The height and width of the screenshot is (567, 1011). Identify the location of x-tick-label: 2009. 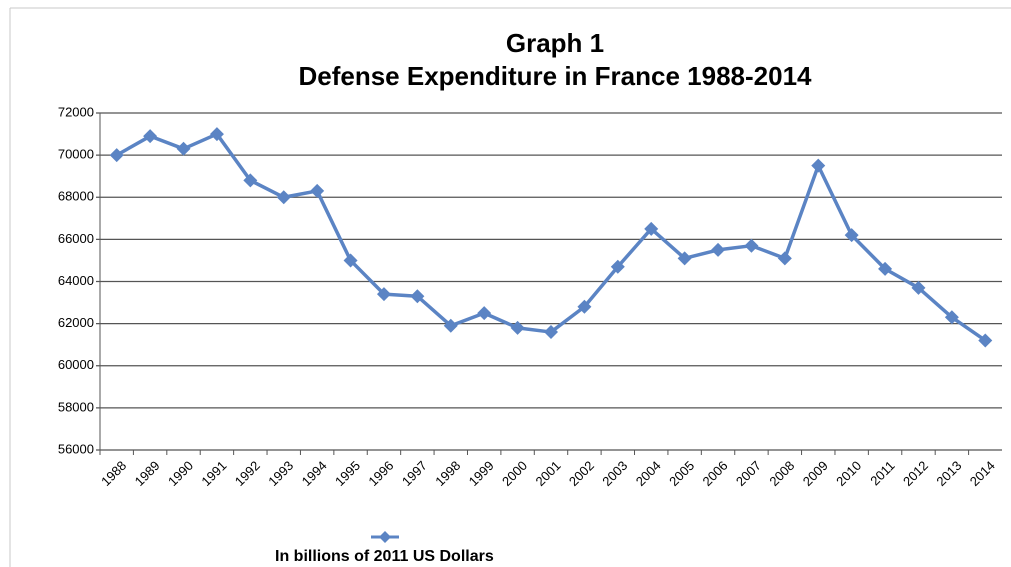
(815, 473).